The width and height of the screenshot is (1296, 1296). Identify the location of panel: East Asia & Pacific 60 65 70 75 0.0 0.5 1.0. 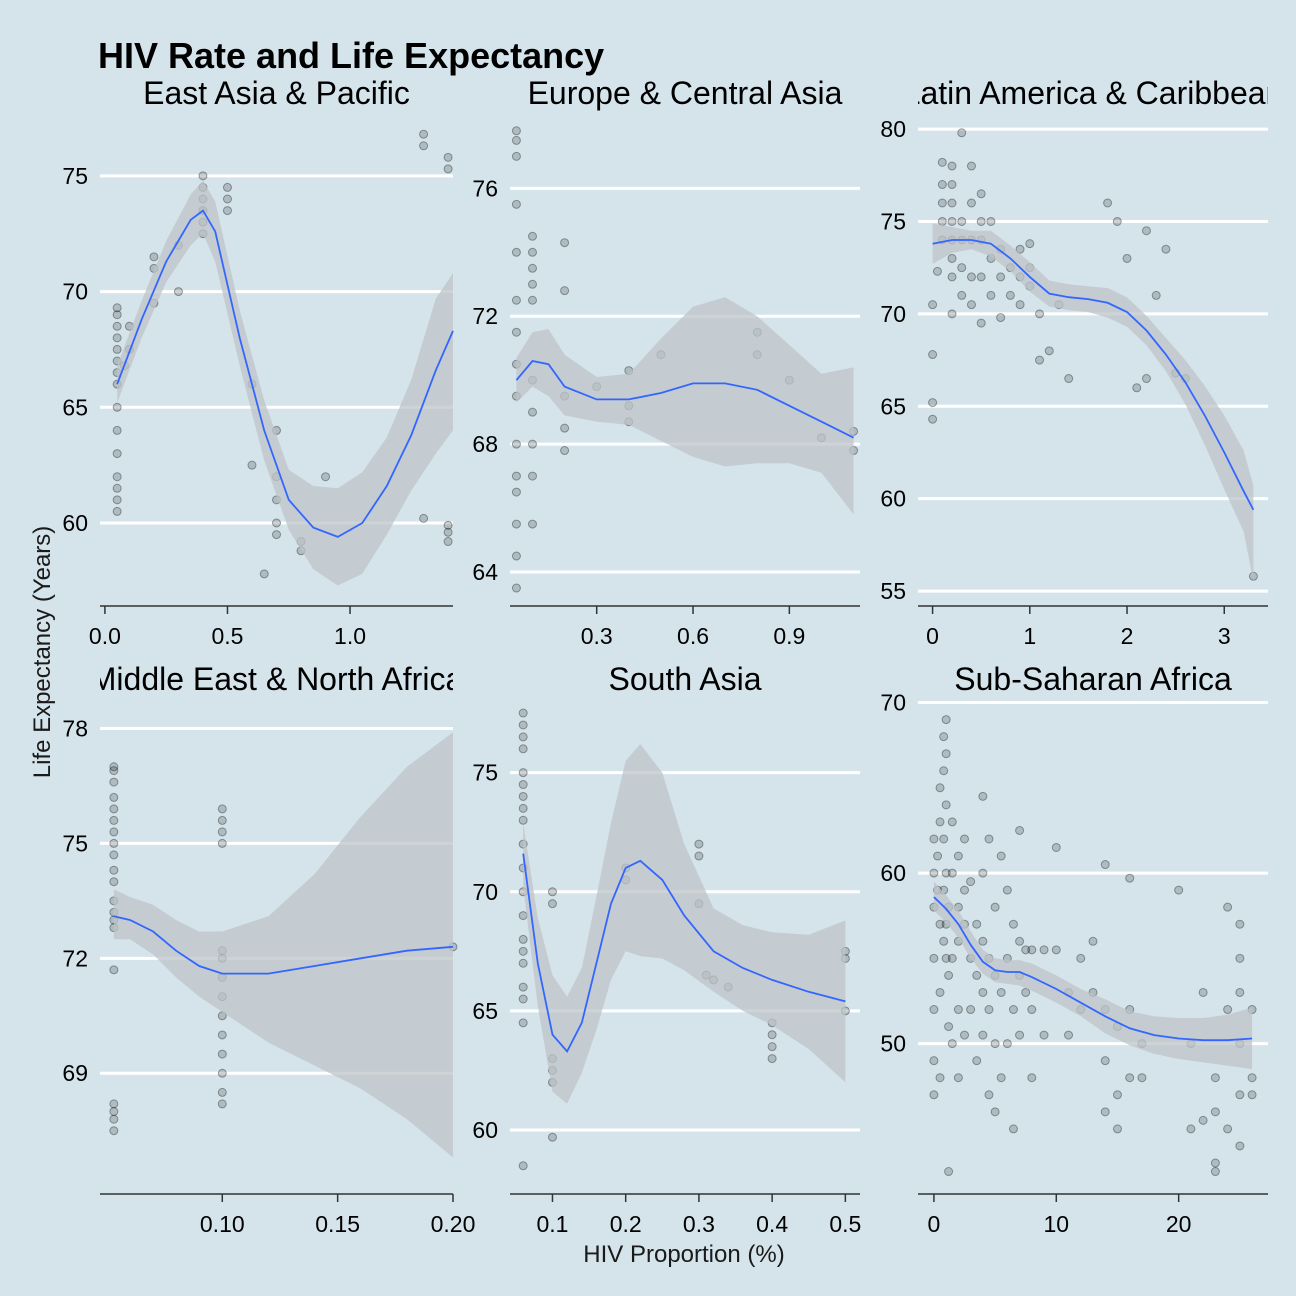
(258, 362).